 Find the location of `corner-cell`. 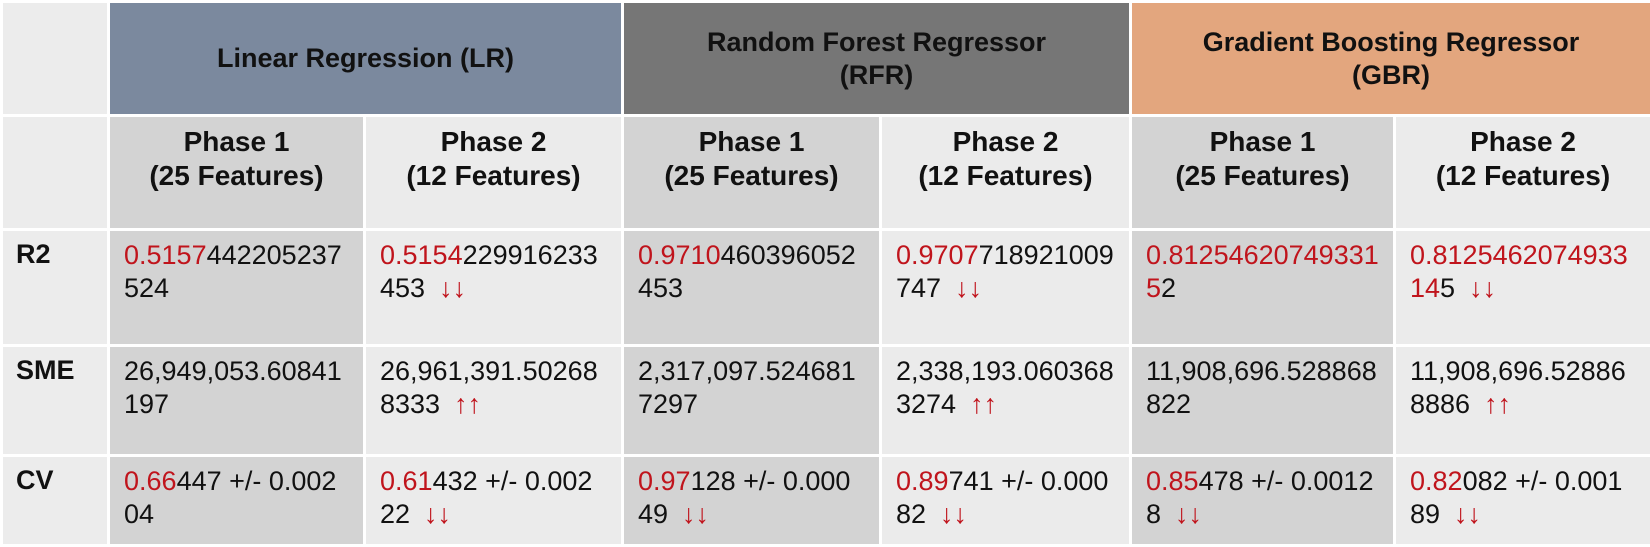

corner-cell is located at coordinates (55, 58).